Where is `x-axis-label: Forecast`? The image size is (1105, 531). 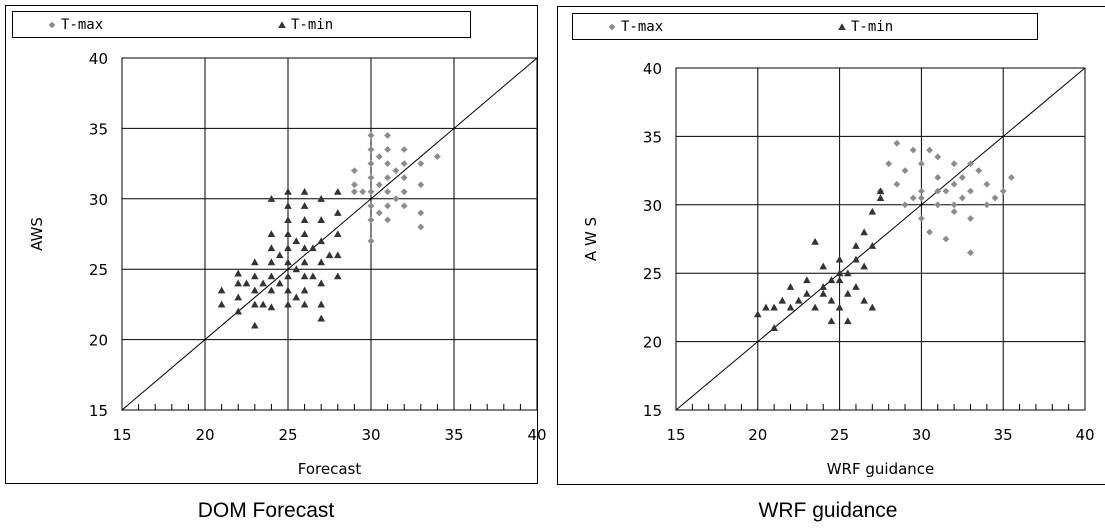 x-axis-label: Forecast is located at coordinates (330, 469).